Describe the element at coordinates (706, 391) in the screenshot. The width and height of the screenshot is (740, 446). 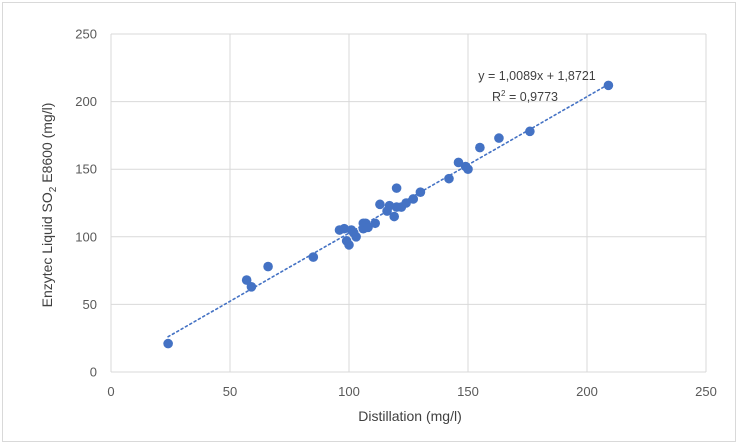
I see `x-tick-label: 250` at that location.